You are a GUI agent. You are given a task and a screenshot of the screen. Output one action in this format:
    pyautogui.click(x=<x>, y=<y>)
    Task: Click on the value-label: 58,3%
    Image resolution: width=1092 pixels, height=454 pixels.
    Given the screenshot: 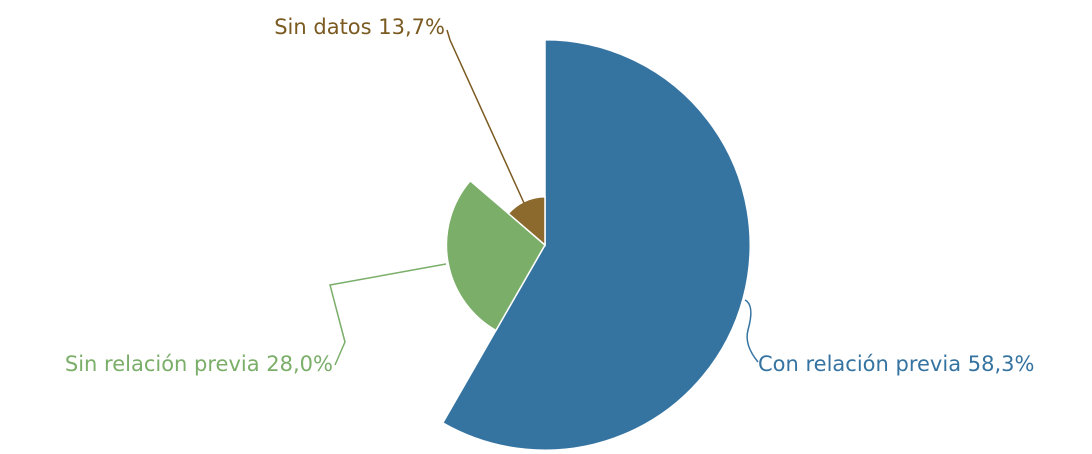 What is the action you would take?
    pyautogui.click(x=1001, y=364)
    